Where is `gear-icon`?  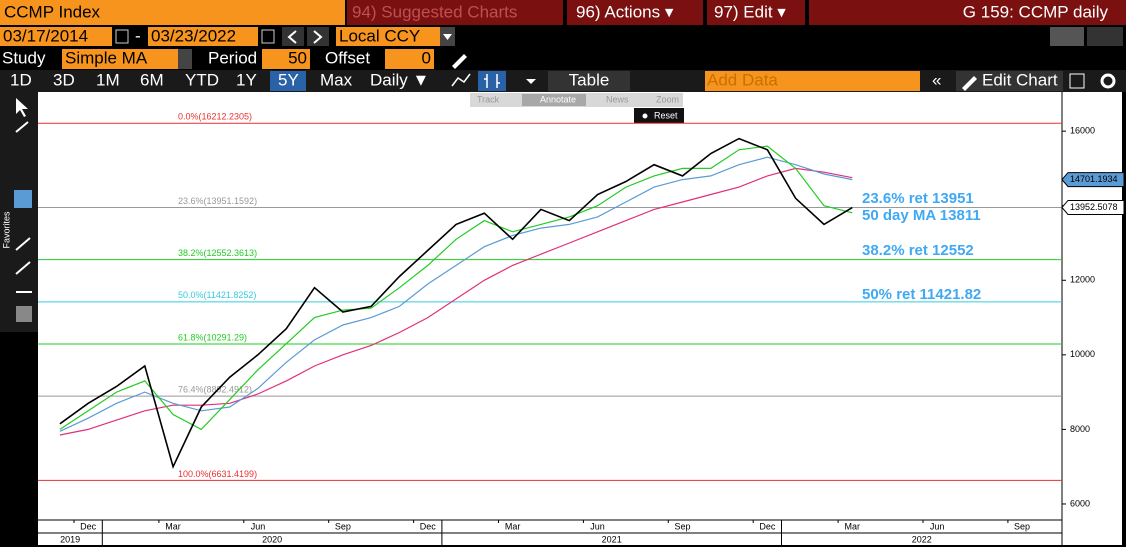
gear-icon is located at coordinates (1108, 81).